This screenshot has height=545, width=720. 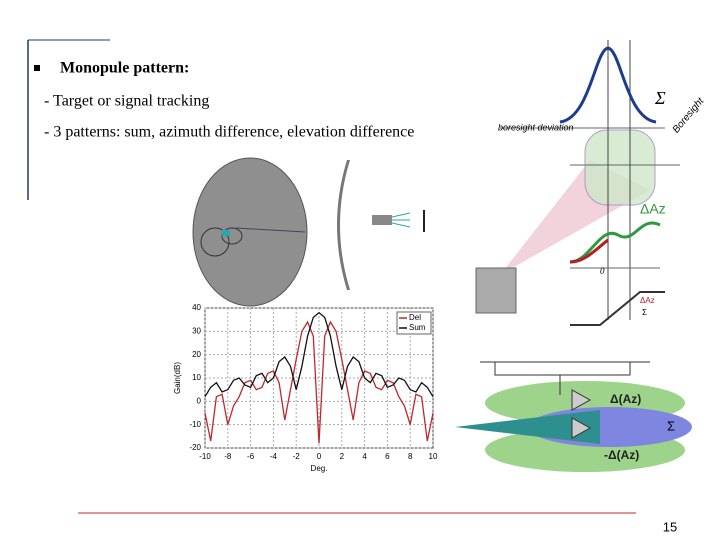 I want to click on y-tick-label: 10, so click(x=196, y=377).